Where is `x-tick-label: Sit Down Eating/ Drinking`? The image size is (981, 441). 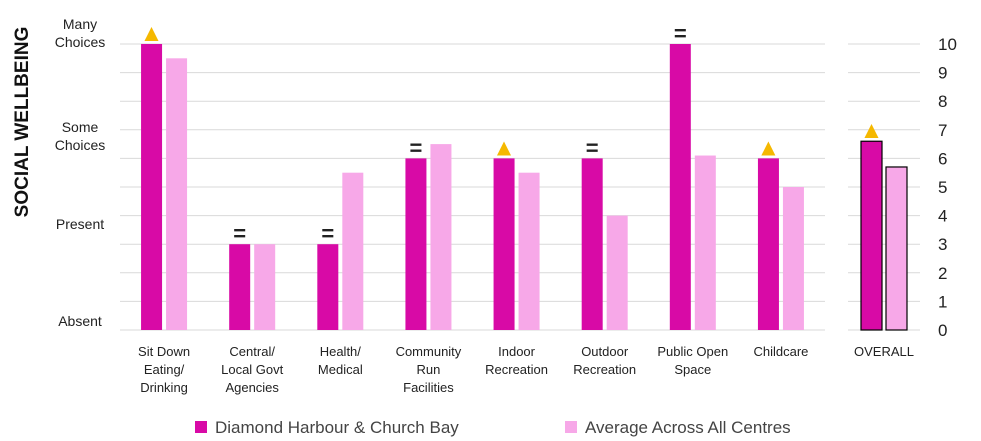
x-tick-label: Sit Down Eating/ Drinking is located at coordinates (164, 369).